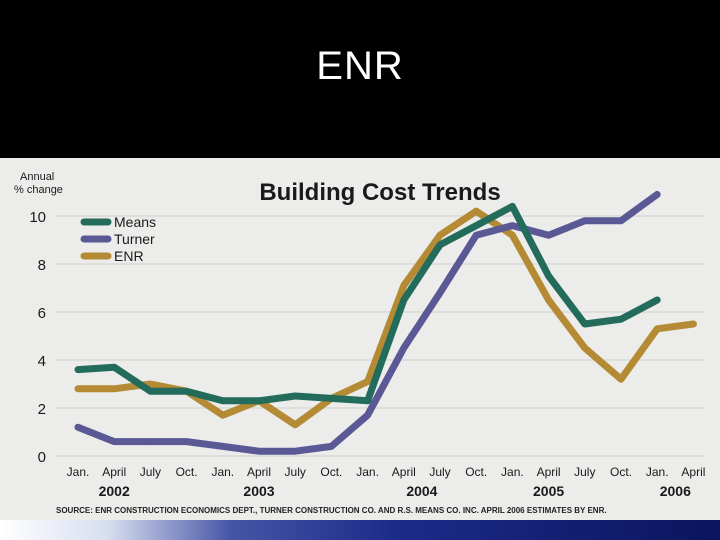 This screenshot has width=720, height=540. What do you see at coordinates (42, 313) in the screenshot?
I see `y-tick-label: 6` at bounding box center [42, 313].